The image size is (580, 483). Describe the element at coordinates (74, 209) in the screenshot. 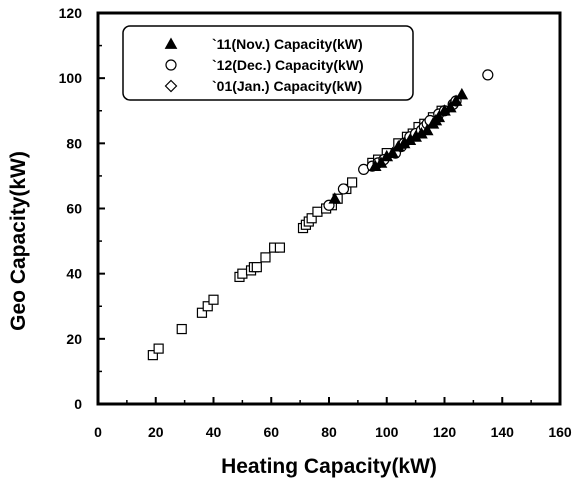

I see `y-tick-label: 60` at that location.